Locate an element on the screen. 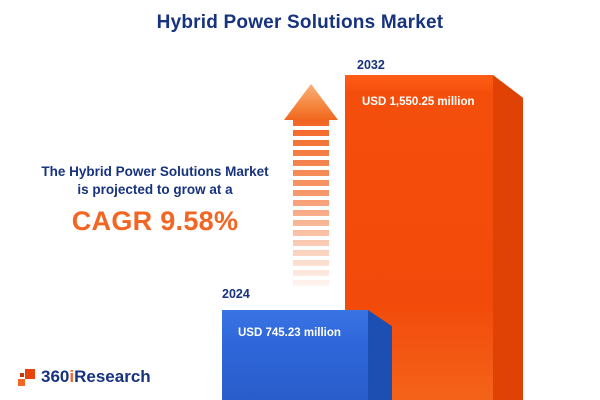 The height and width of the screenshot is (400, 600). logo: 360iResearch is located at coordinates (84, 377).